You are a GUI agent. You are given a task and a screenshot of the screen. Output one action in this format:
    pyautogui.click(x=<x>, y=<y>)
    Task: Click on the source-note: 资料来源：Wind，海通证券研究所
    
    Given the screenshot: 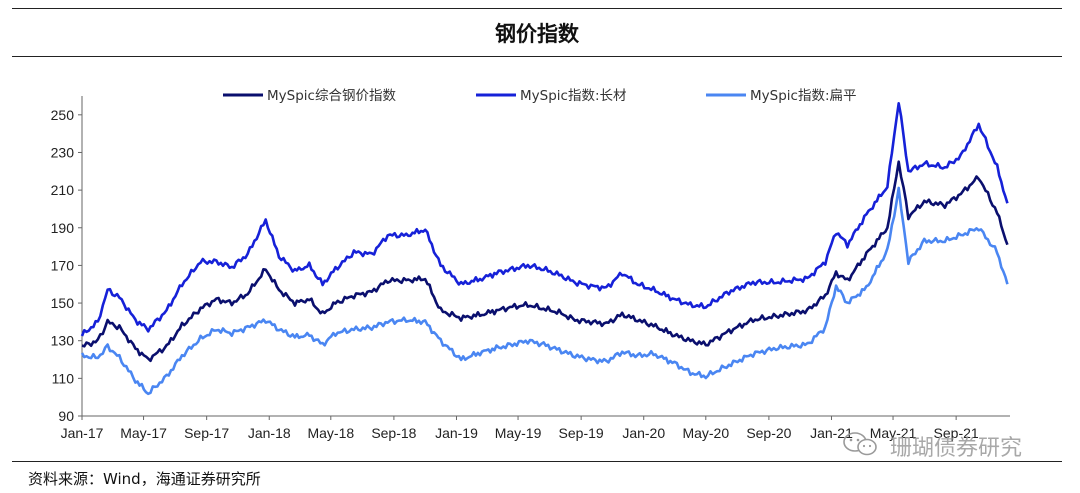 What is the action you would take?
    pyautogui.click(x=144, y=479)
    